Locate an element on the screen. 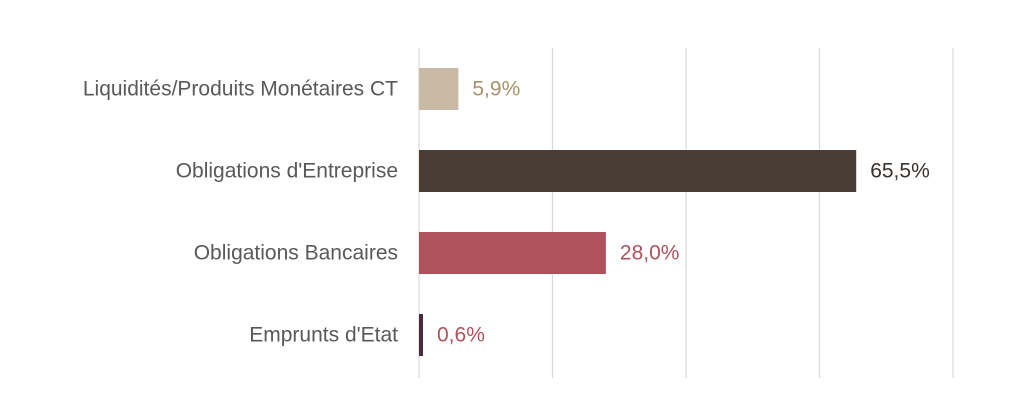 This screenshot has width=1023, height=414. value-label: 28,0% is located at coordinates (650, 253).